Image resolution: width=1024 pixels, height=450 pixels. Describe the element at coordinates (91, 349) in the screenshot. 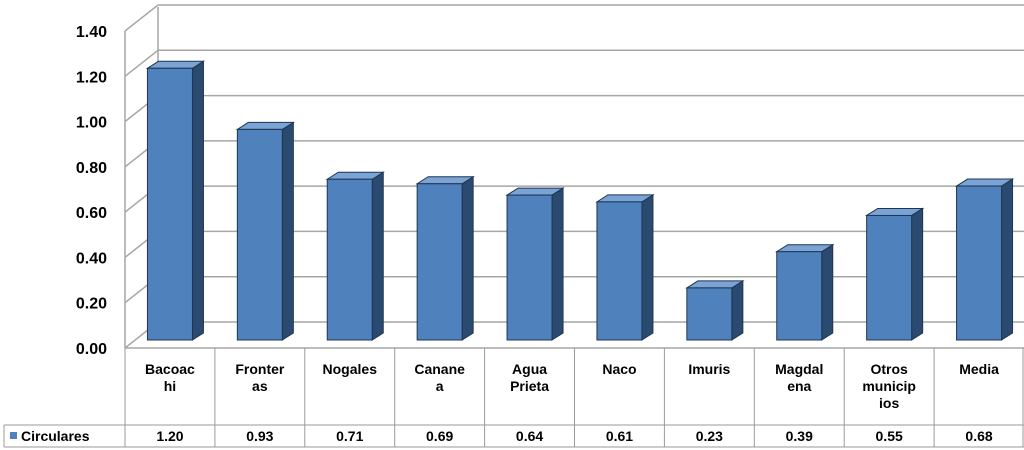

I see `y-tick-label: 0.00` at that location.